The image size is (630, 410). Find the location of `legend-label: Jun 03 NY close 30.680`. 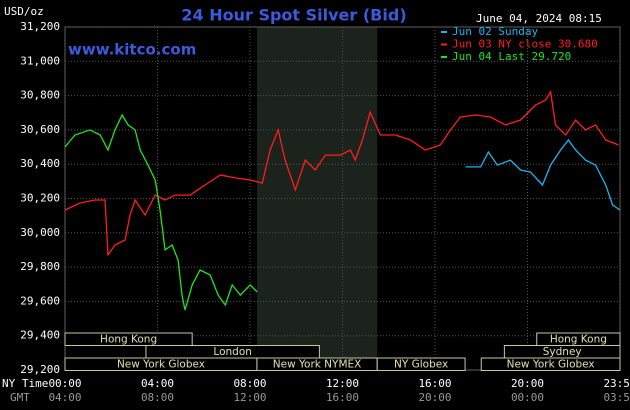

legend-label: Jun 03 NY close 30.680 is located at coordinates (525, 44).